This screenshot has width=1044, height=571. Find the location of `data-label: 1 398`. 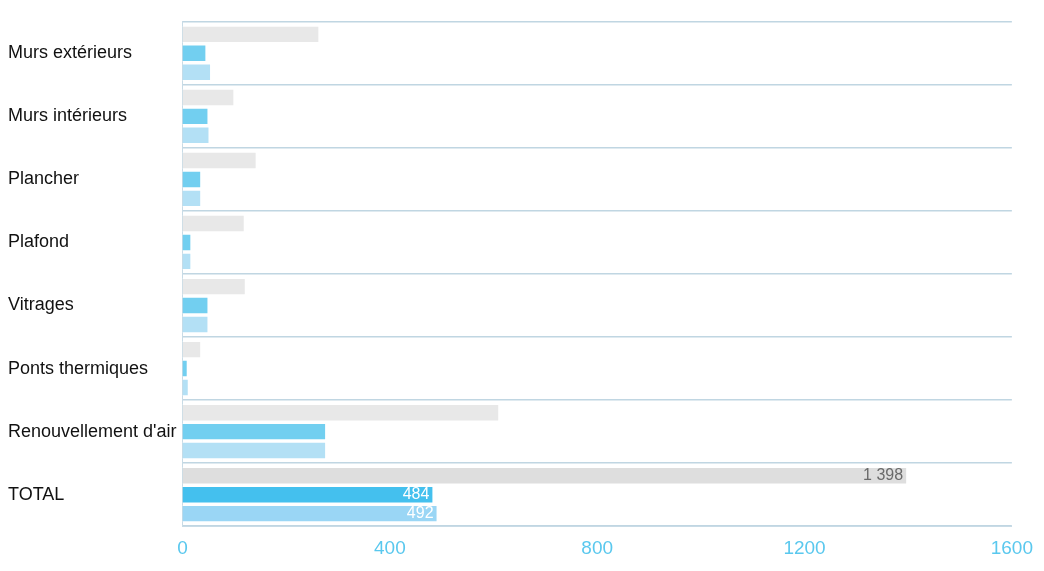

data-label: 1 398 is located at coordinates (883, 475).